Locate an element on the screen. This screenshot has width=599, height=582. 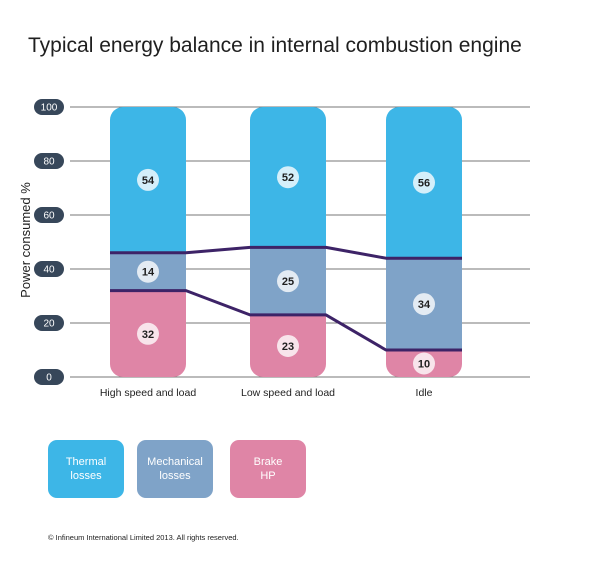
bar-stack is located at coordinates (424, 242).